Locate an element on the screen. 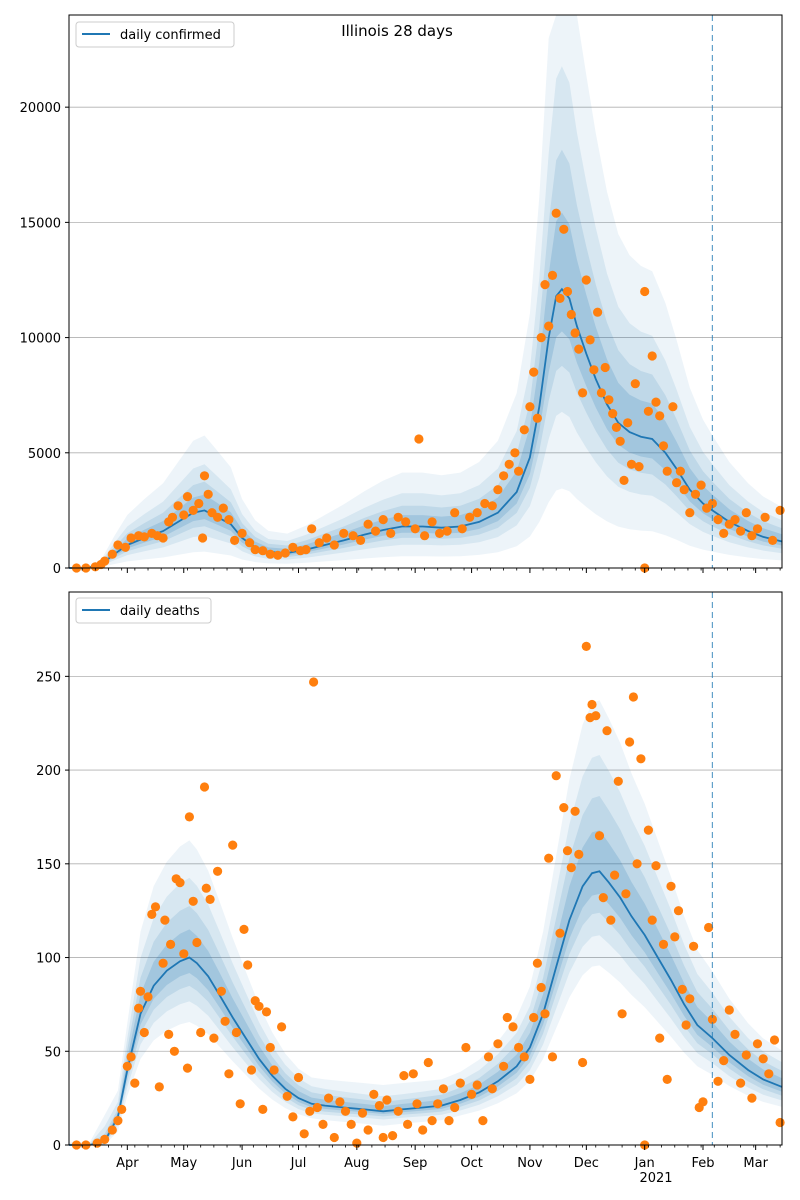  x-year-label: 2021 is located at coordinates (655, 1178).